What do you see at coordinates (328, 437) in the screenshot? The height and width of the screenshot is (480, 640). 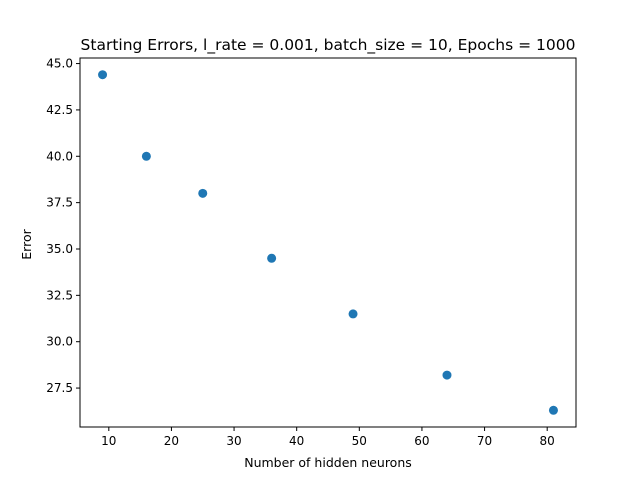 I see `x-axis-ticks: 10 20 30 40 50 60 70 80` at bounding box center [328, 437].